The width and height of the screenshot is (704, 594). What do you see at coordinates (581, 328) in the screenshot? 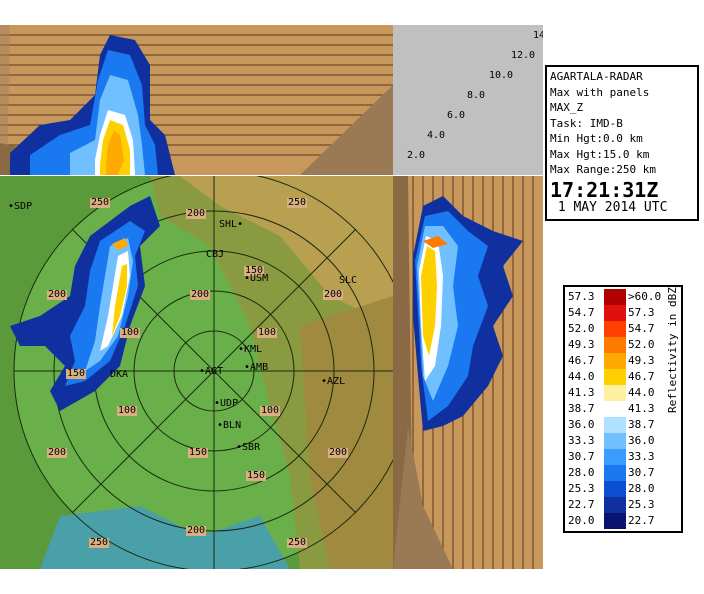
I see `legend-low-value: 52.0` at bounding box center [581, 328].